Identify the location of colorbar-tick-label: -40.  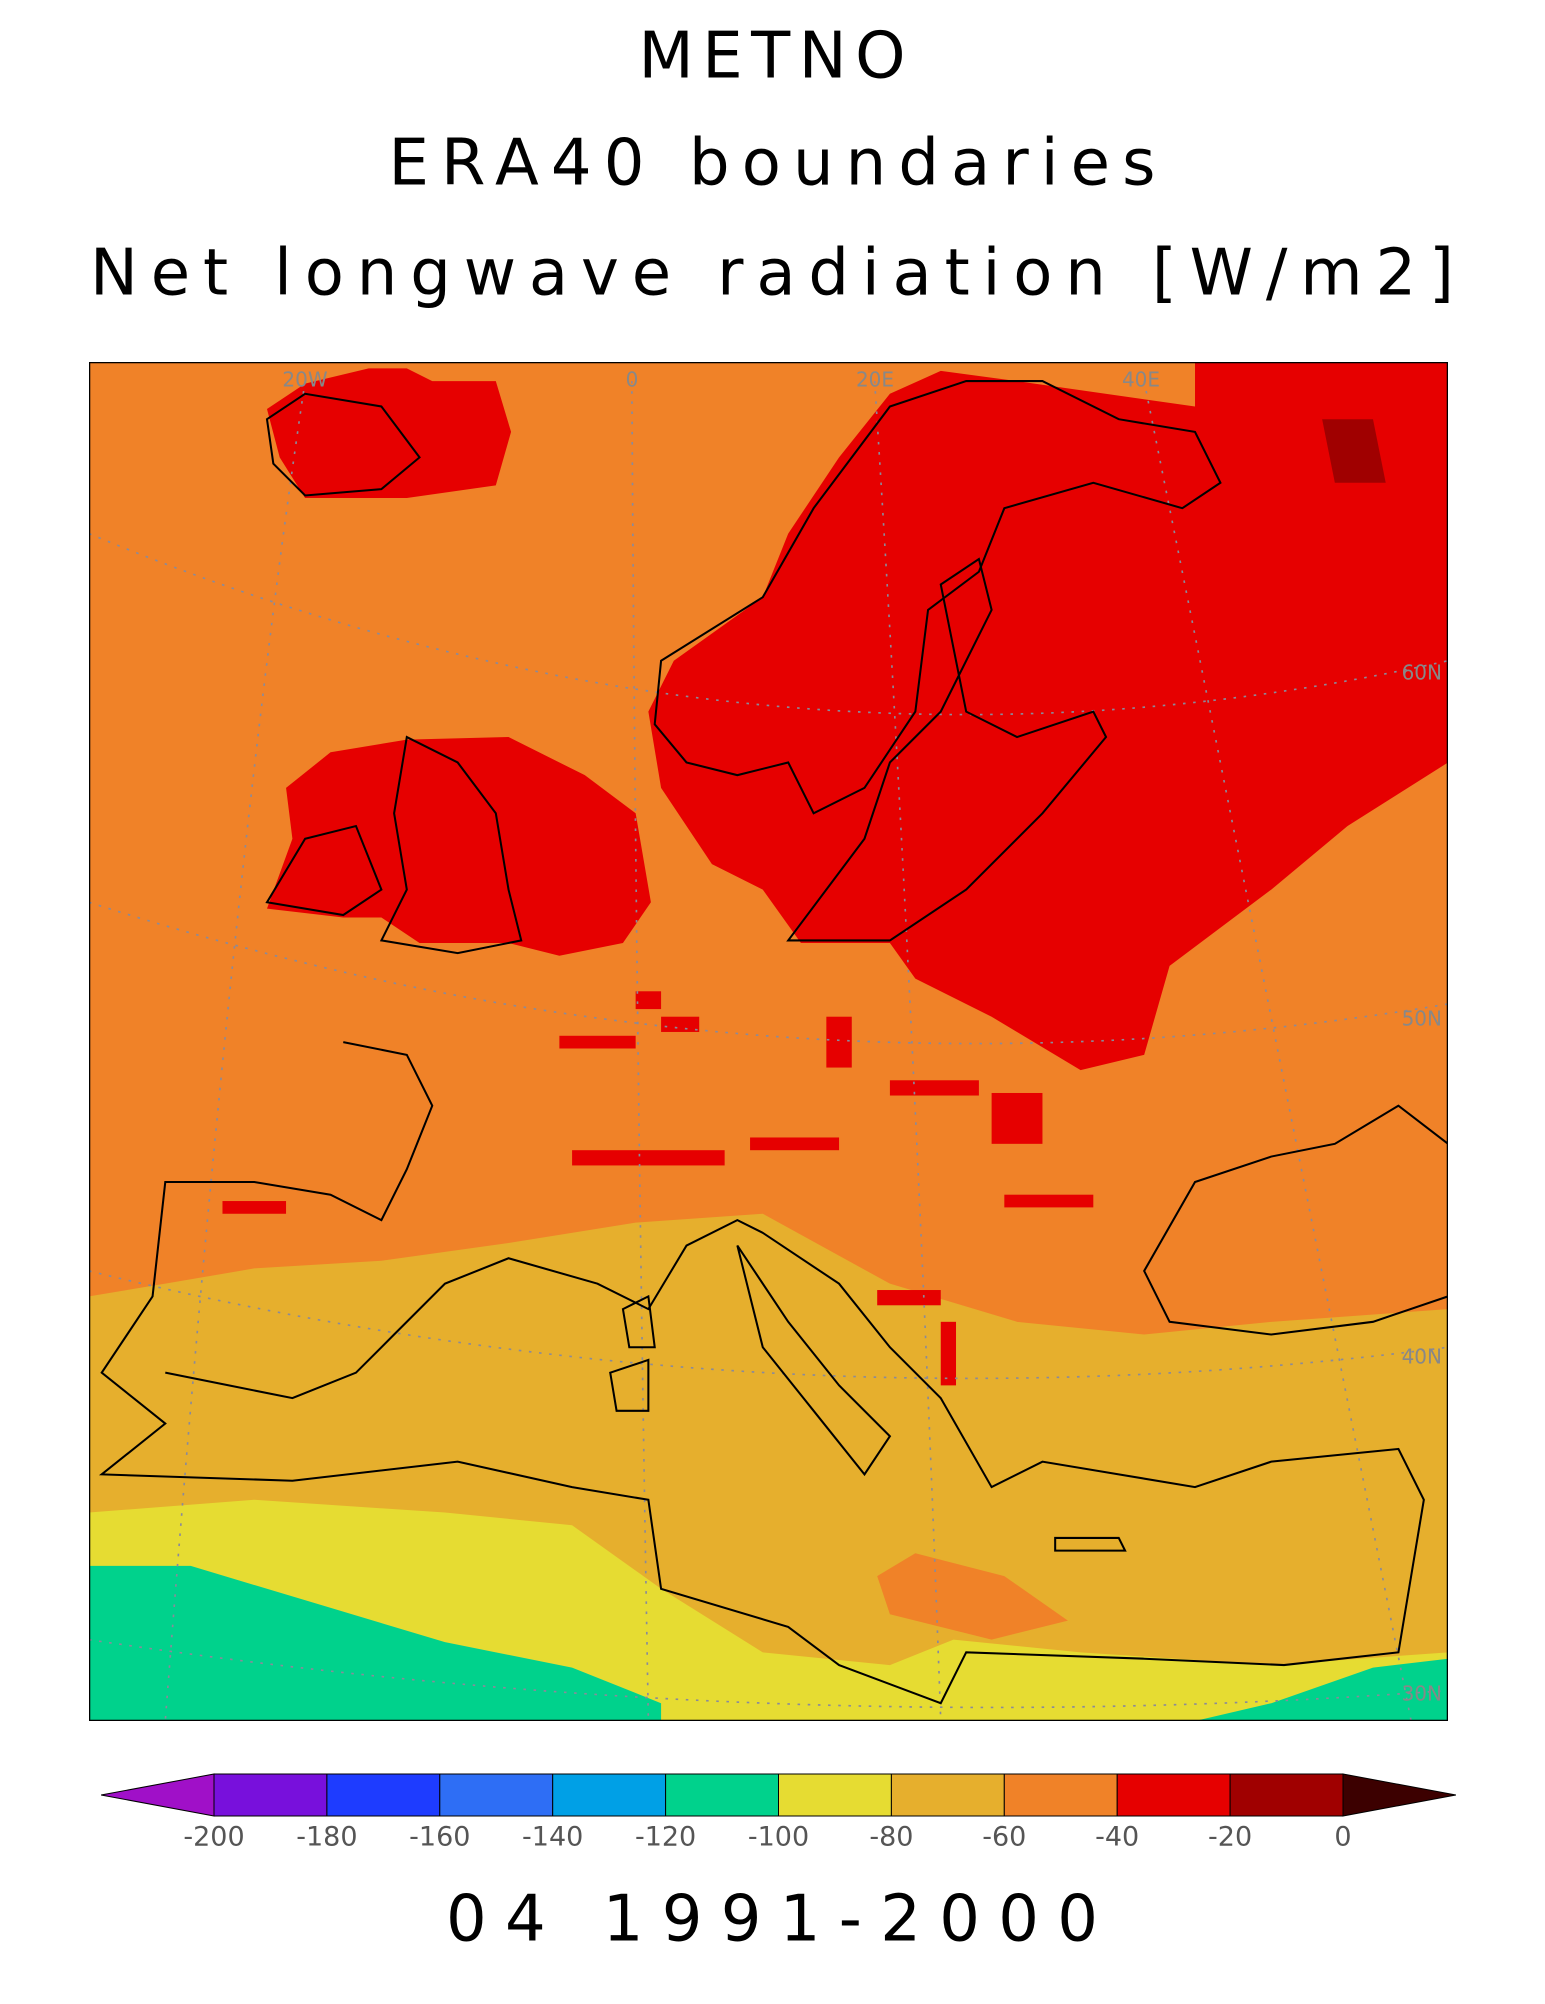
(1117, 1837).